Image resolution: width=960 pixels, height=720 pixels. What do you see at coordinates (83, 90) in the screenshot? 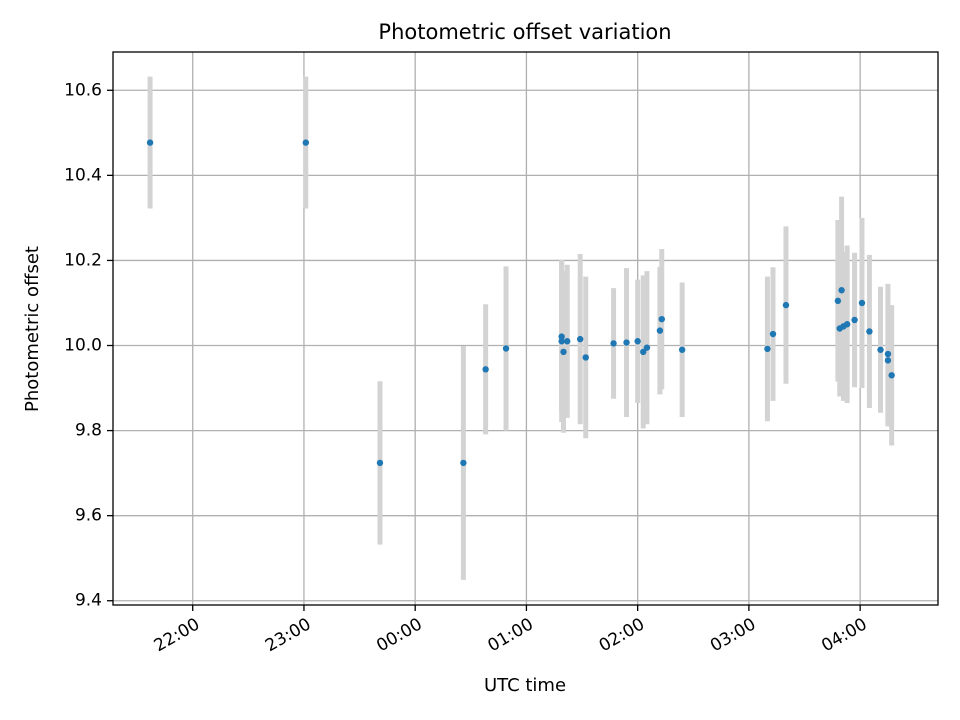
I see `y-tick-label: 10.6` at bounding box center [83, 90].